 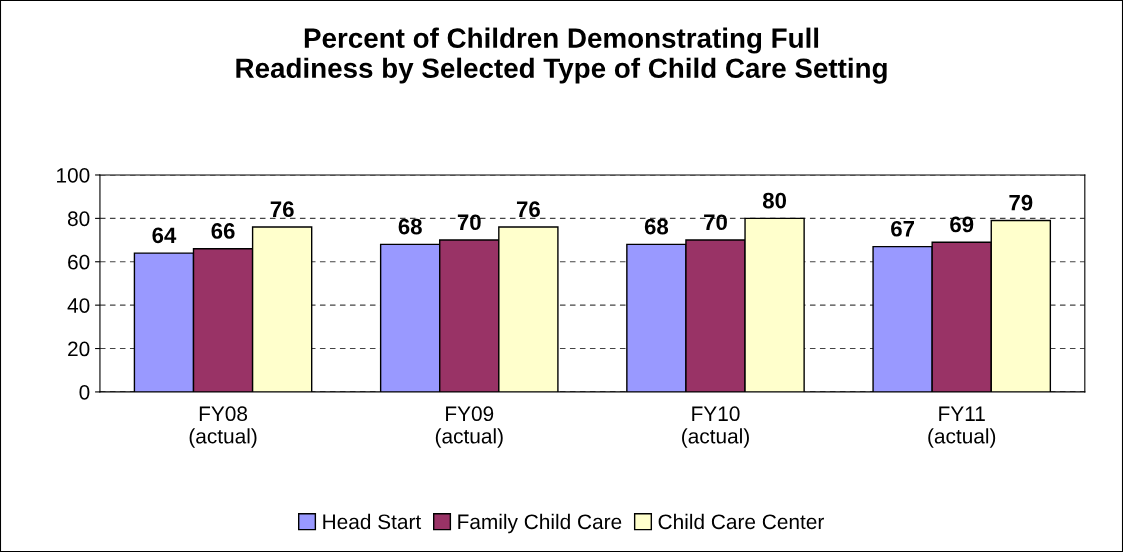 I want to click on y-tick-label: 60, so click(x=79, y=262).